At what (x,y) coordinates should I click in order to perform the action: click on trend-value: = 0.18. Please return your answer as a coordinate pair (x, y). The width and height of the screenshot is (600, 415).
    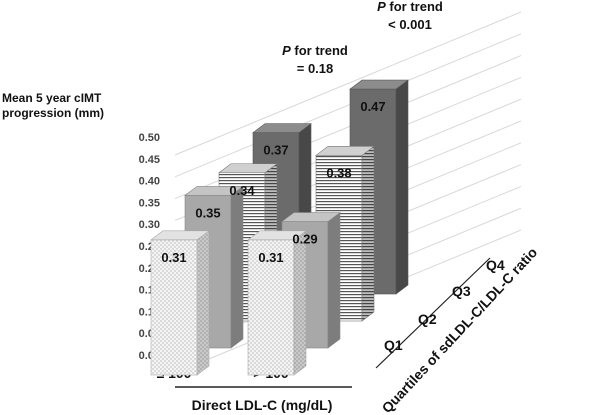
    Looking at the image, I should click on (315, 68).